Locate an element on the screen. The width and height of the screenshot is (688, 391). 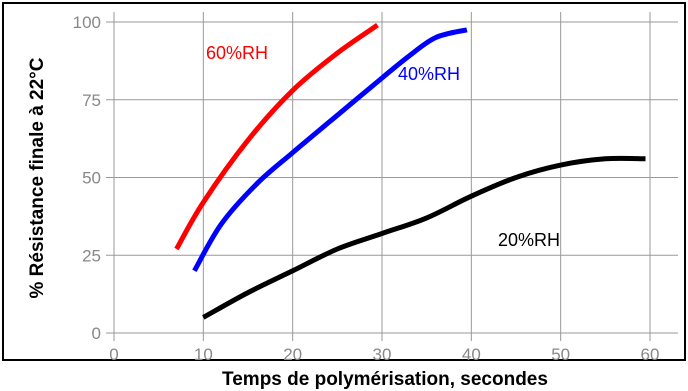
series-label-20rh: 20%RH is located at coordinates (529, 240).